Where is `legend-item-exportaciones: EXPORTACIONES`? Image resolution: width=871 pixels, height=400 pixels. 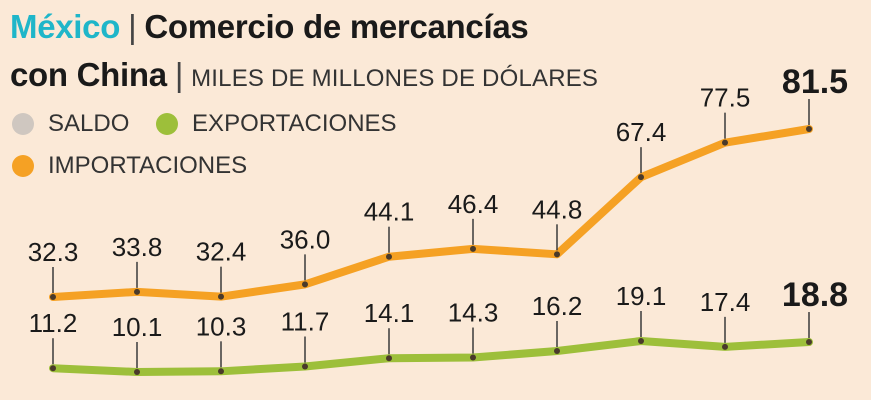 legend-item-exportaciones: EXPORTACIONES is located at coordinates (276, 124).